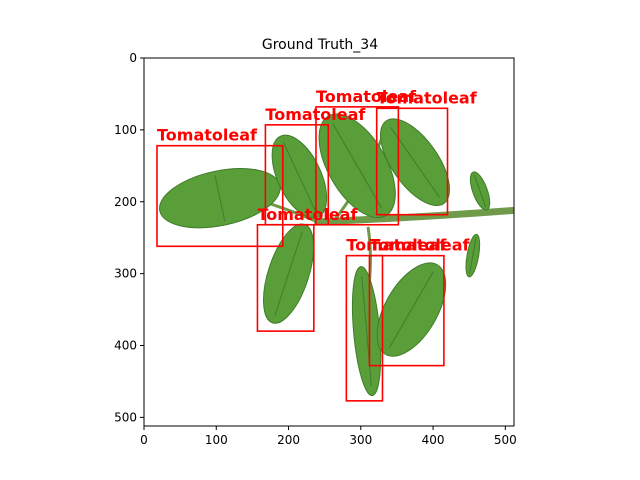 The height and width of the screenshot is (480, 640). I want to click on x-axis-ticks: 0 100 200 300 400 500, so click(328, 436).